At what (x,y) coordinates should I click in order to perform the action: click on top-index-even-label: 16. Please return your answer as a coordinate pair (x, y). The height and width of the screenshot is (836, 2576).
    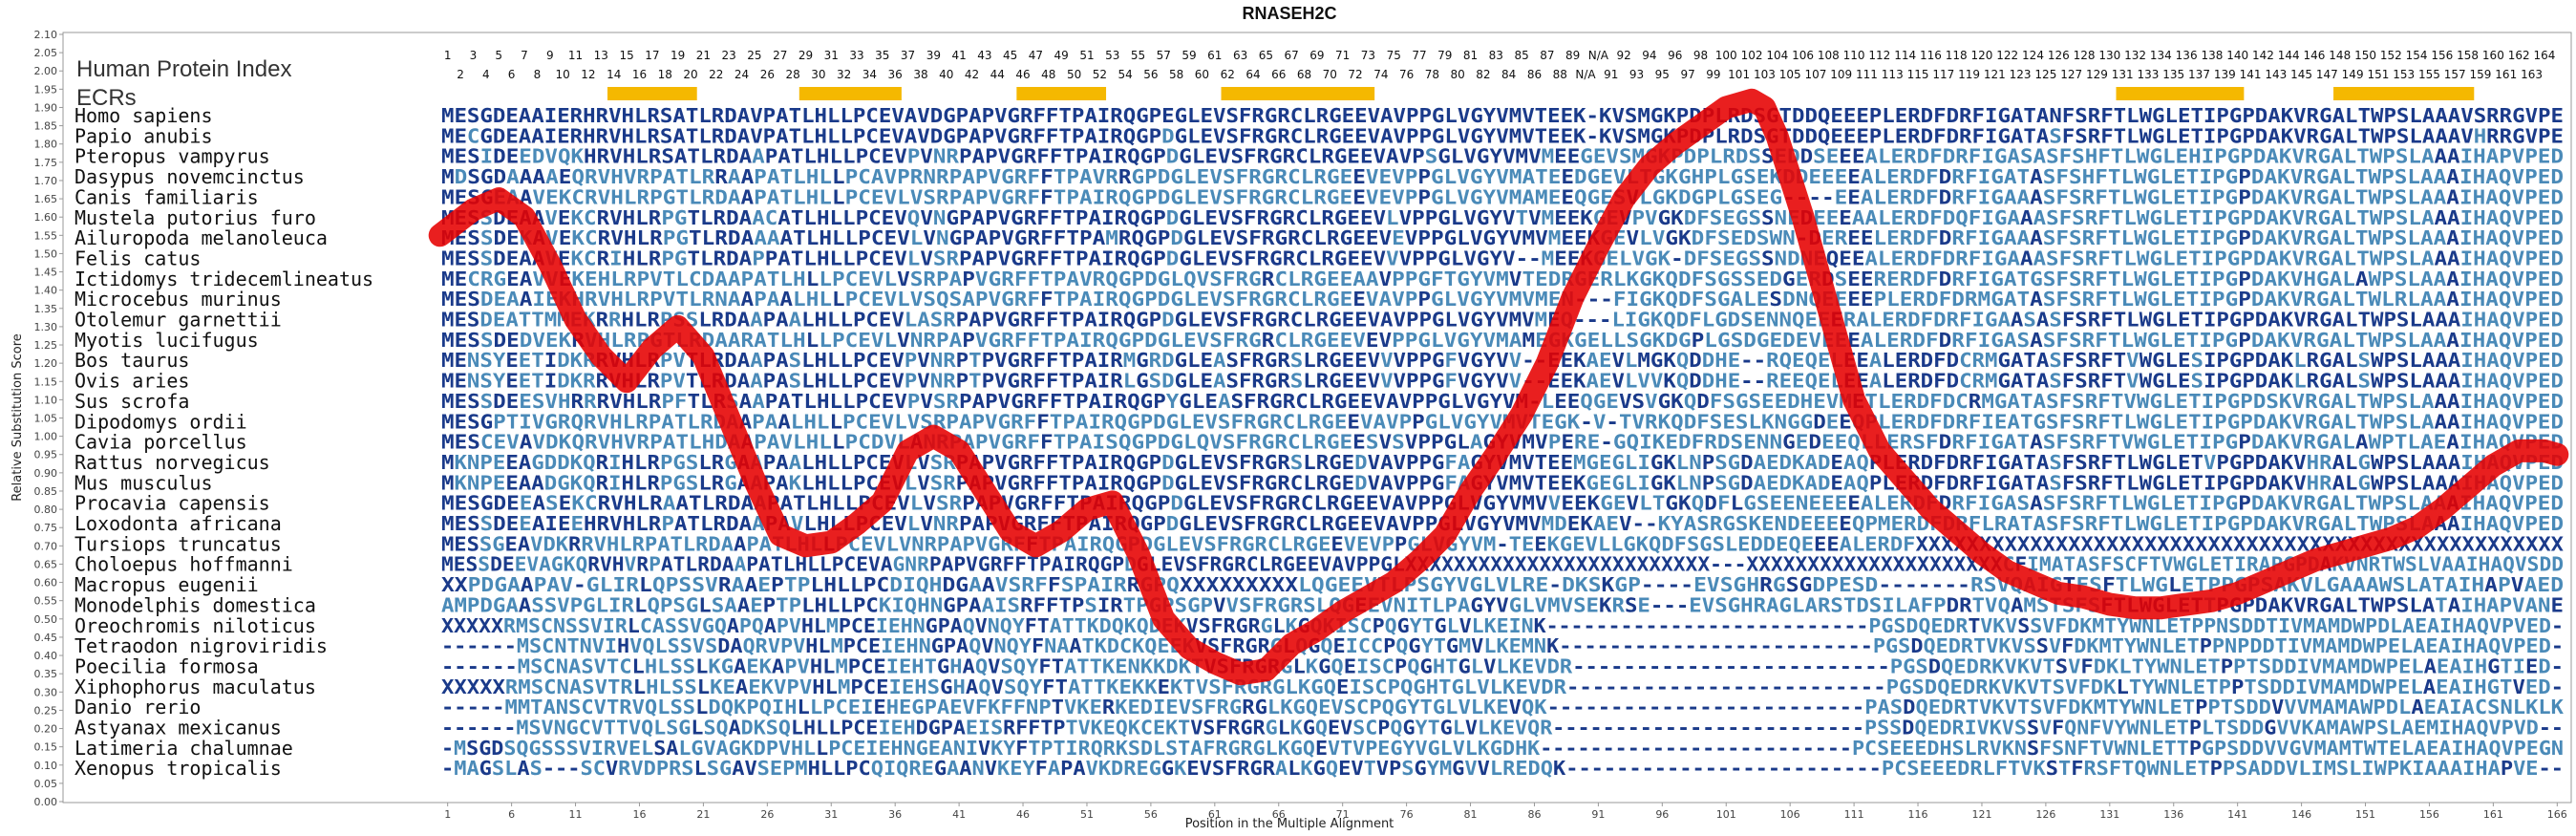
    Looking at the image, I should click on (639, 74).